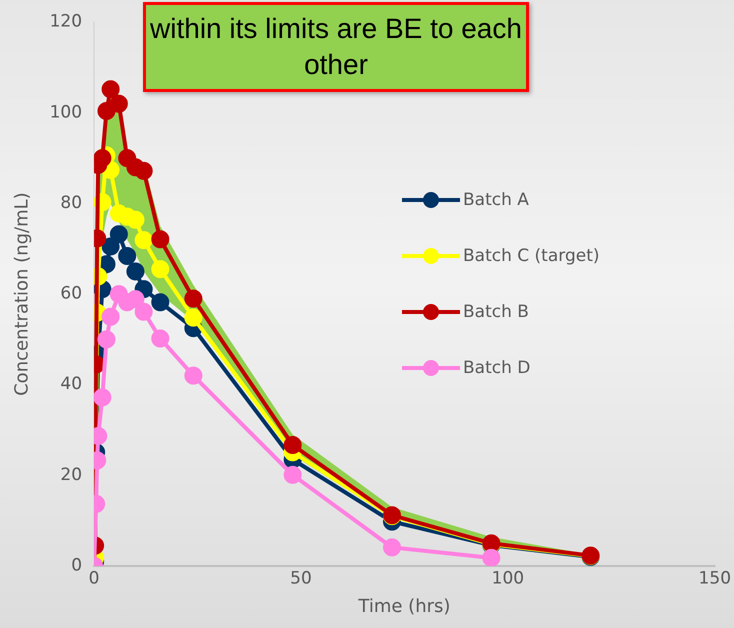  I want to click on y-tick-label: 60, so click(71, 294).